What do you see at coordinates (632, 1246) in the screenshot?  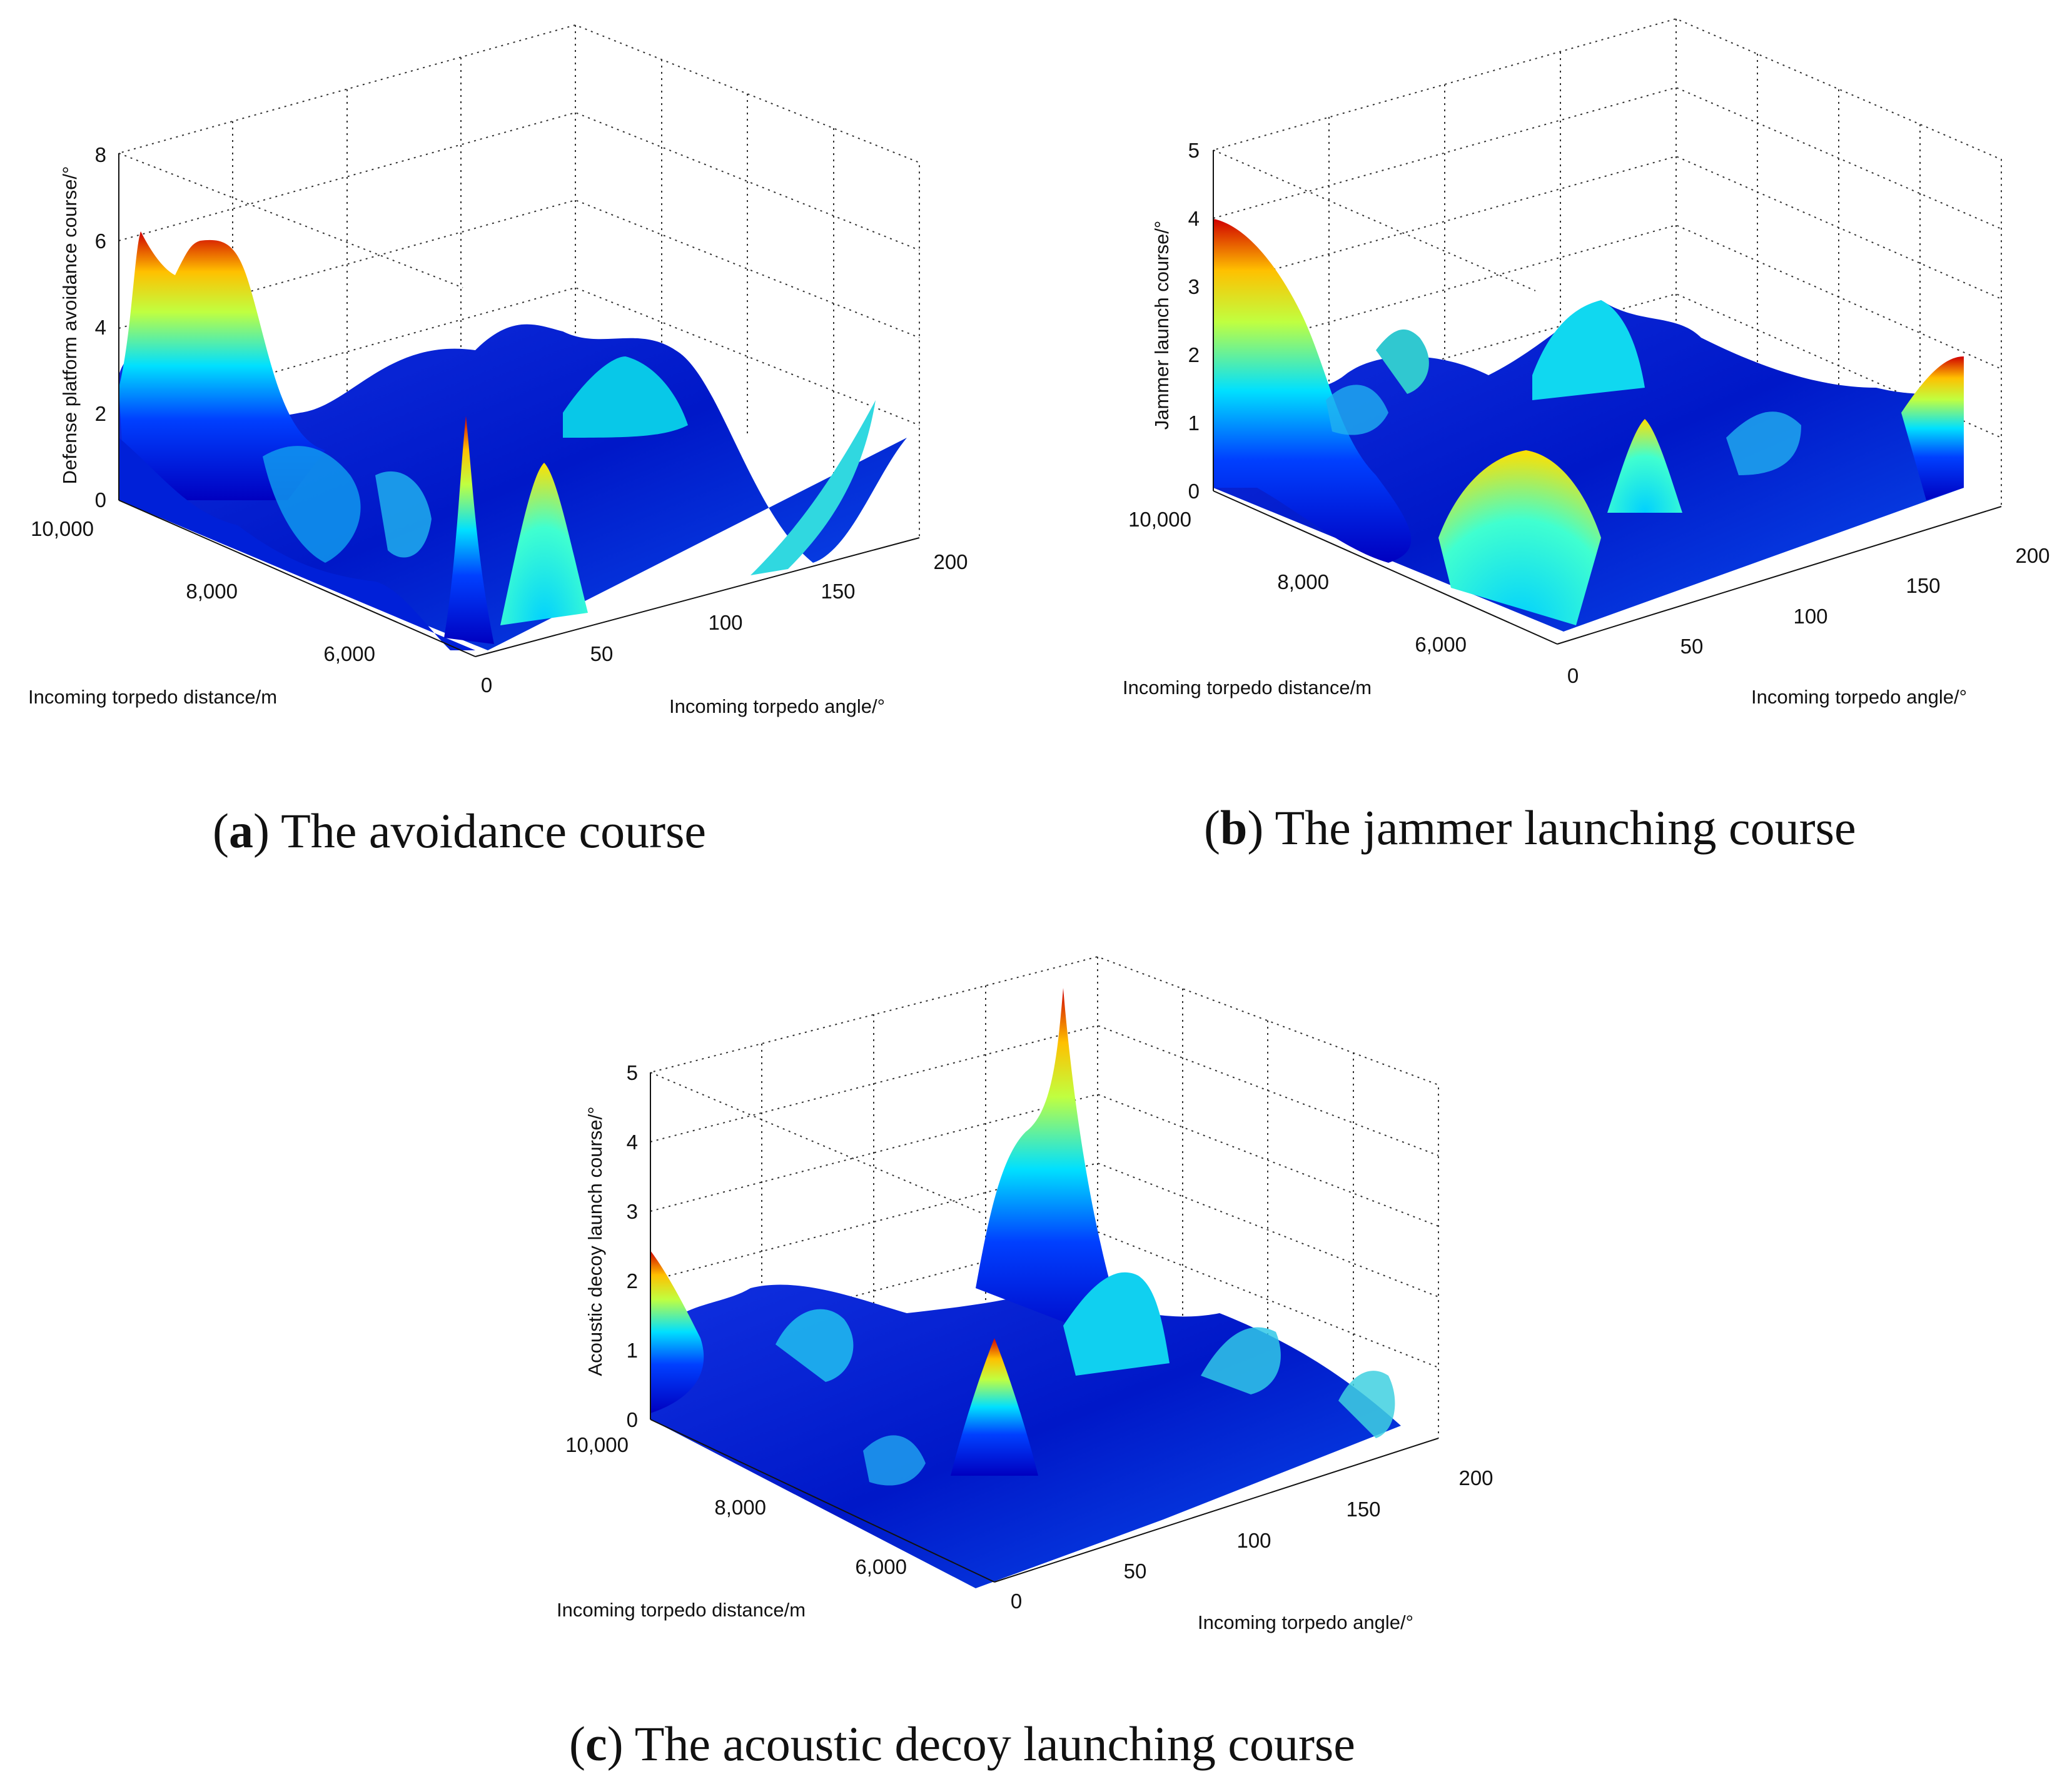 I see `chart-c-z-ticks: 0 1 2 3 4 5` at bounding box center [632, 1246].